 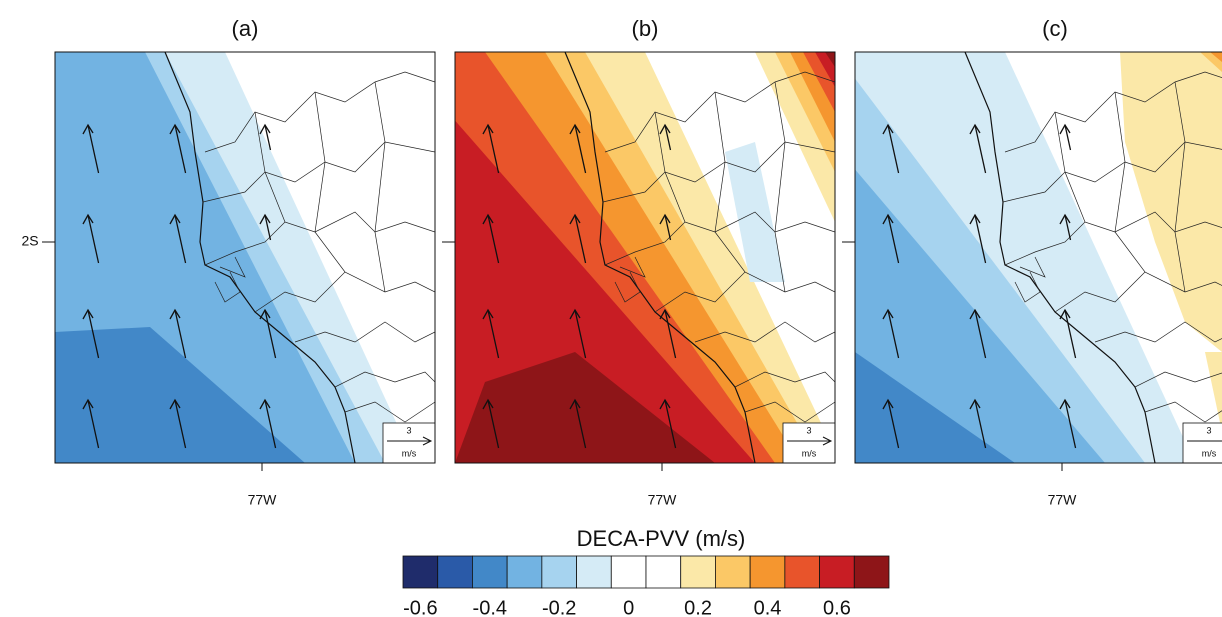 I want to click on reference-box, so click(x=1202, y=442).